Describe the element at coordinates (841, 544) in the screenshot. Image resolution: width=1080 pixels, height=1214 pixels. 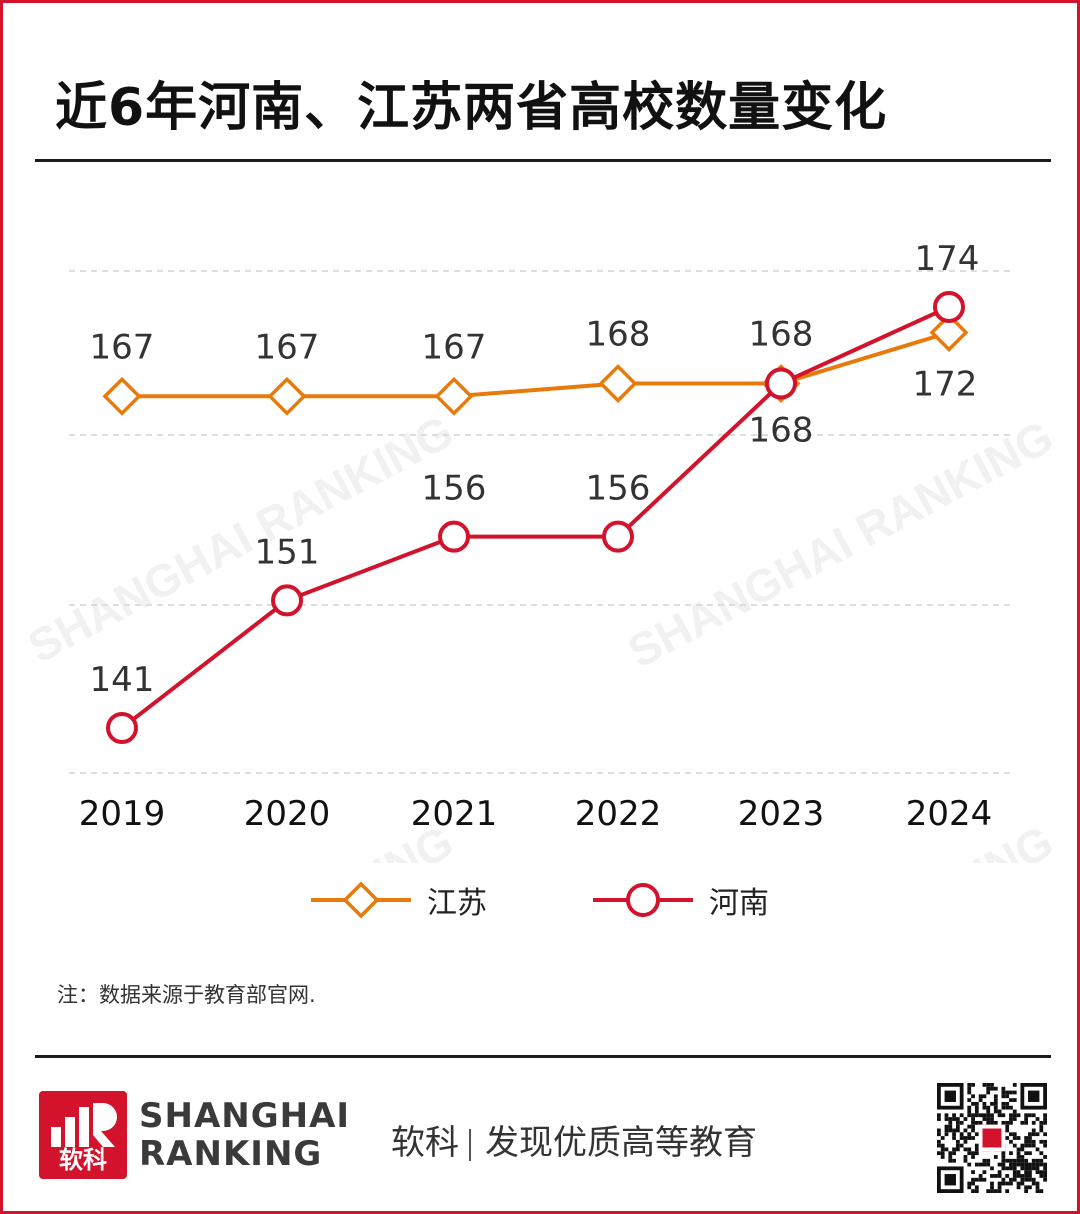
I see `watermark-text: SHANGHAI RANKING` at that location.